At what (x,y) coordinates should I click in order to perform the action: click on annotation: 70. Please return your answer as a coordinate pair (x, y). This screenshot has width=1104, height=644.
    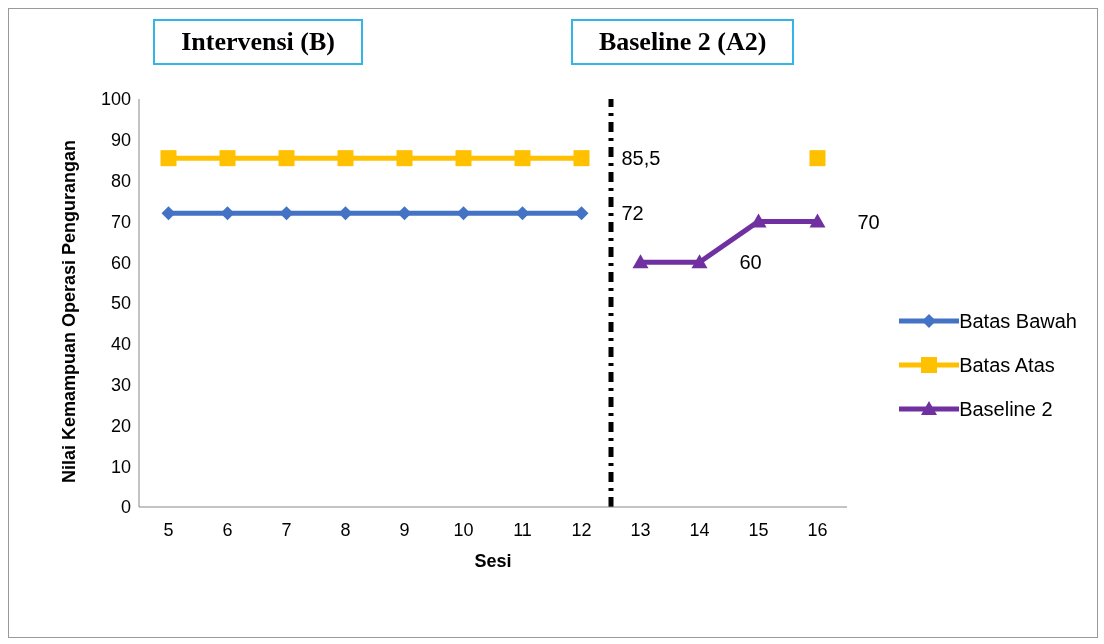
    Looking at the image, I should click on (868, 221).